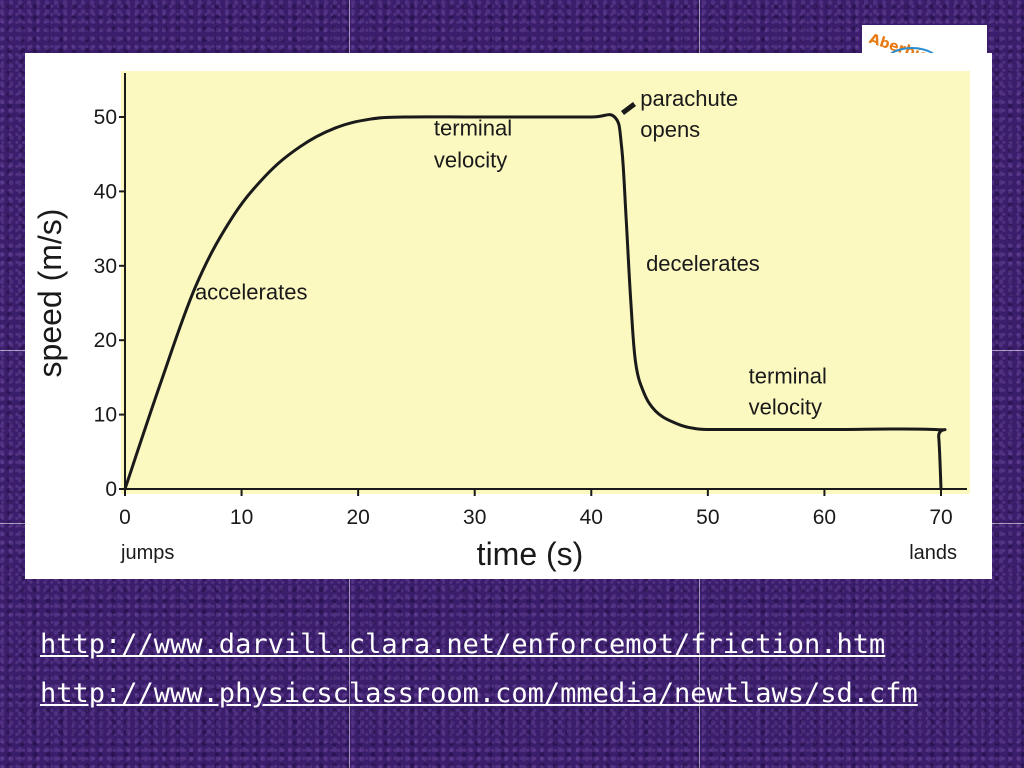  I want to click on x-tick-sublabel: lands, so click(933, 553).